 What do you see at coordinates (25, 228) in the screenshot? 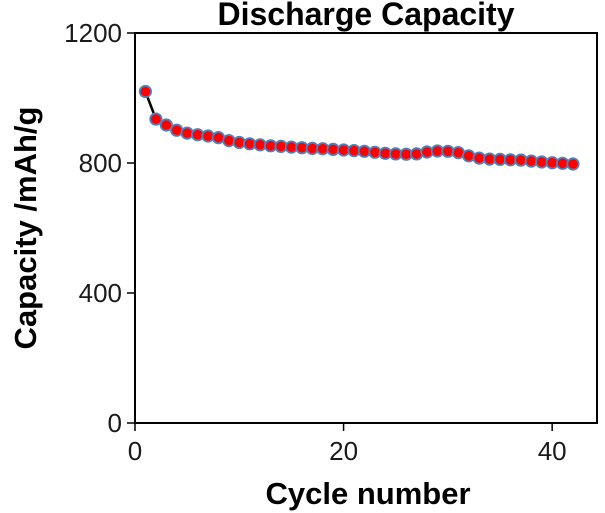
I see `y-axis-title: Capacity /mAh/g` at bounding box center [25, 228].